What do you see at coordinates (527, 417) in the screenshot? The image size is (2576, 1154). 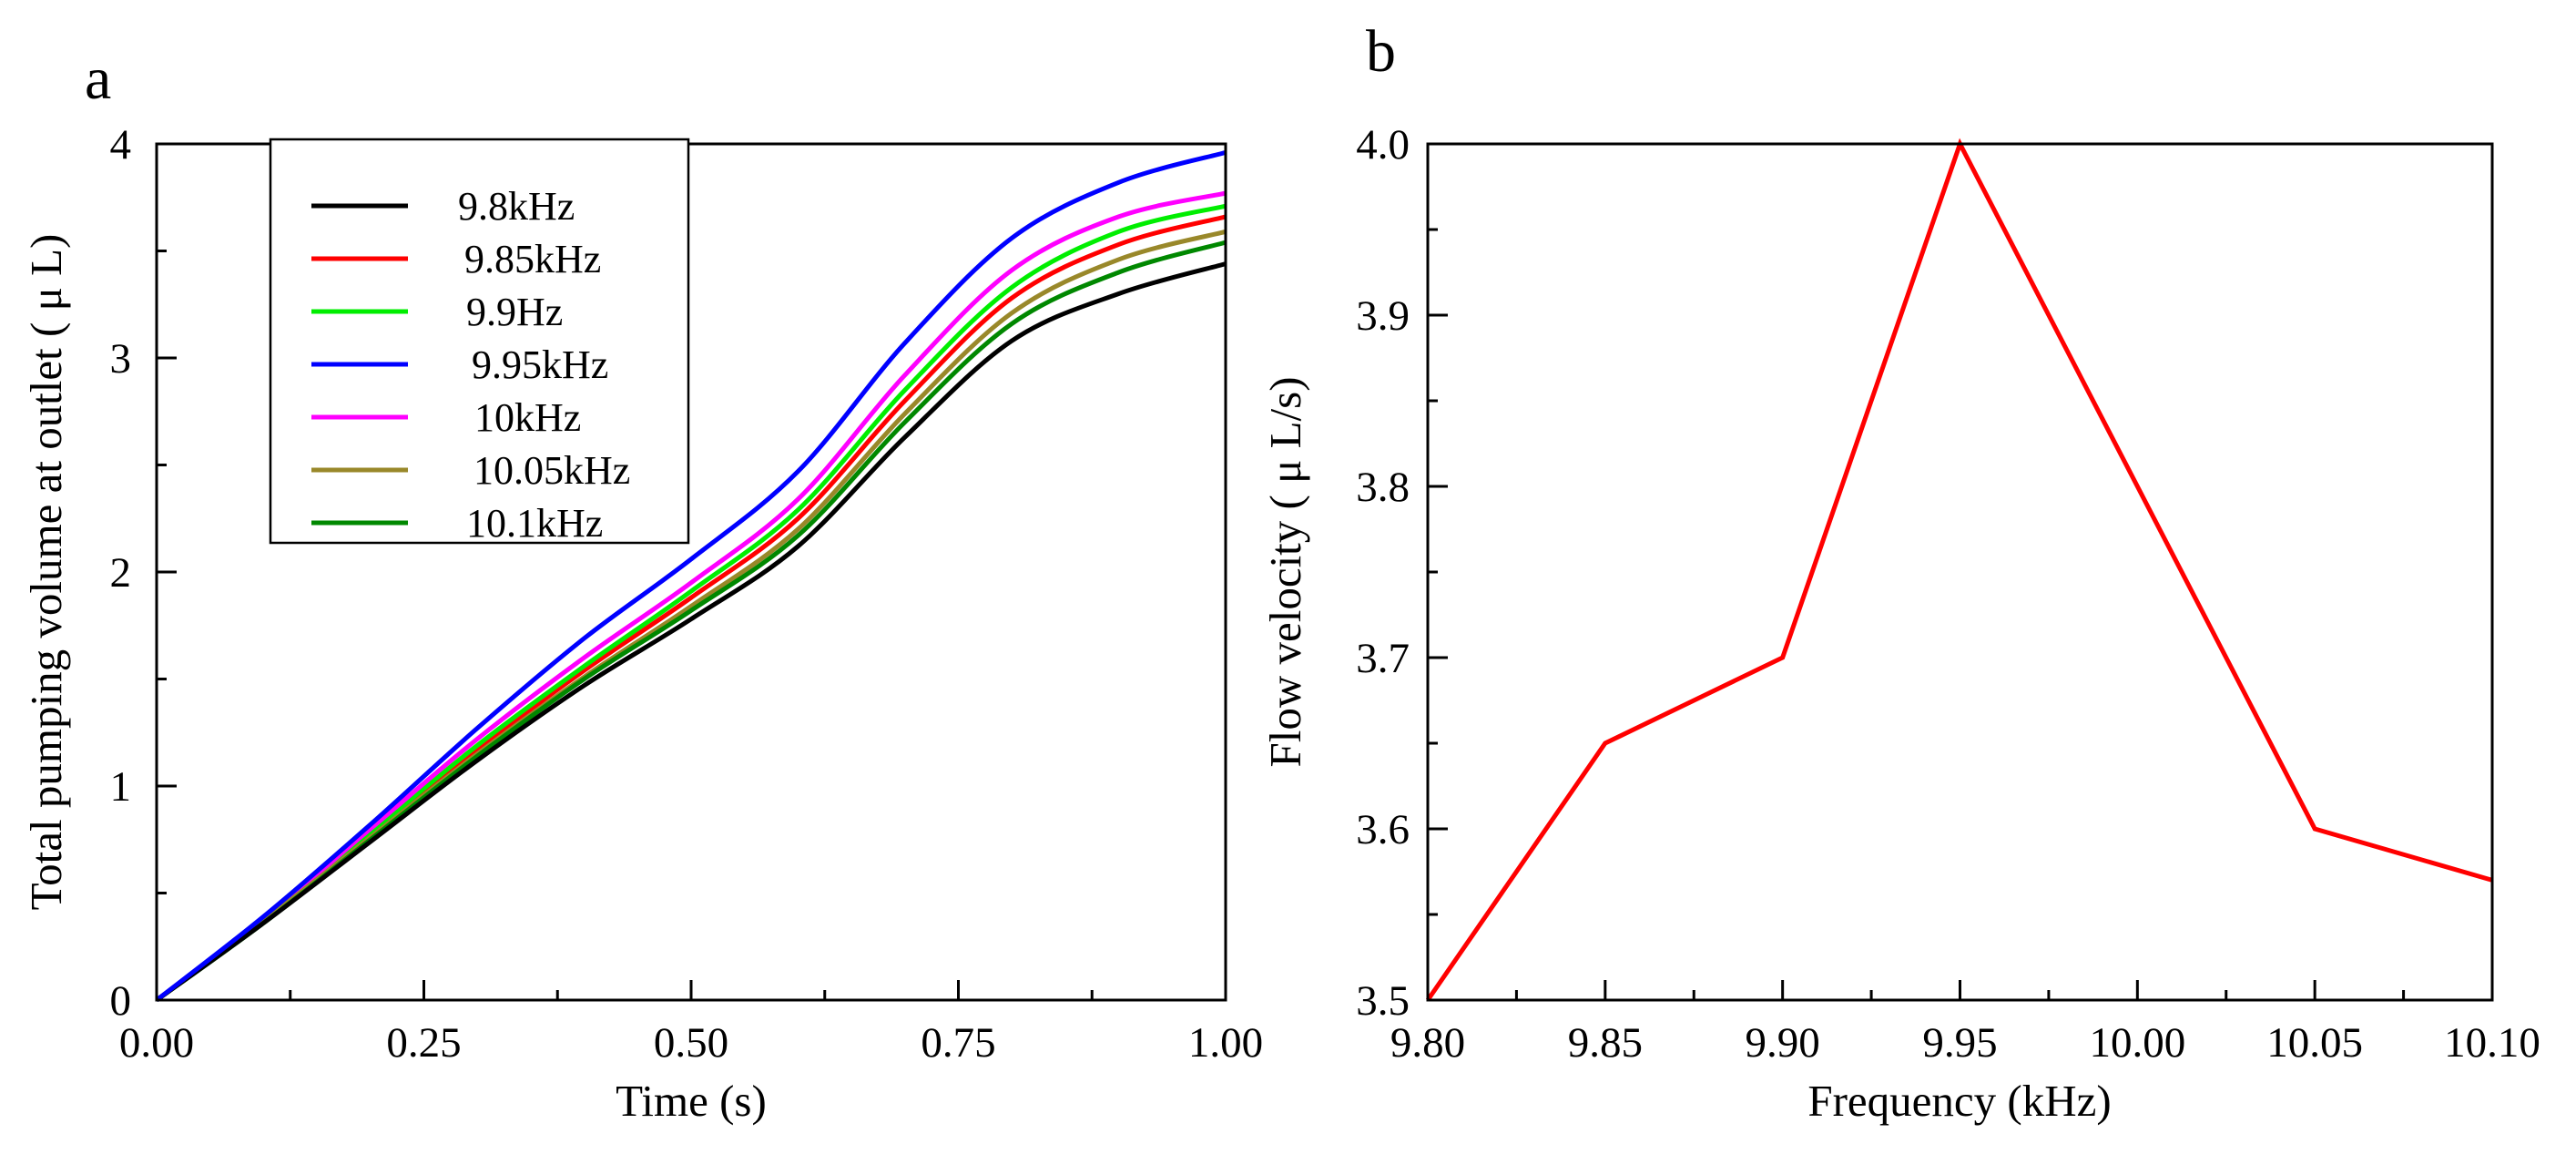 I see `legend-label: 10kHz` at bounding box center [527, 417].